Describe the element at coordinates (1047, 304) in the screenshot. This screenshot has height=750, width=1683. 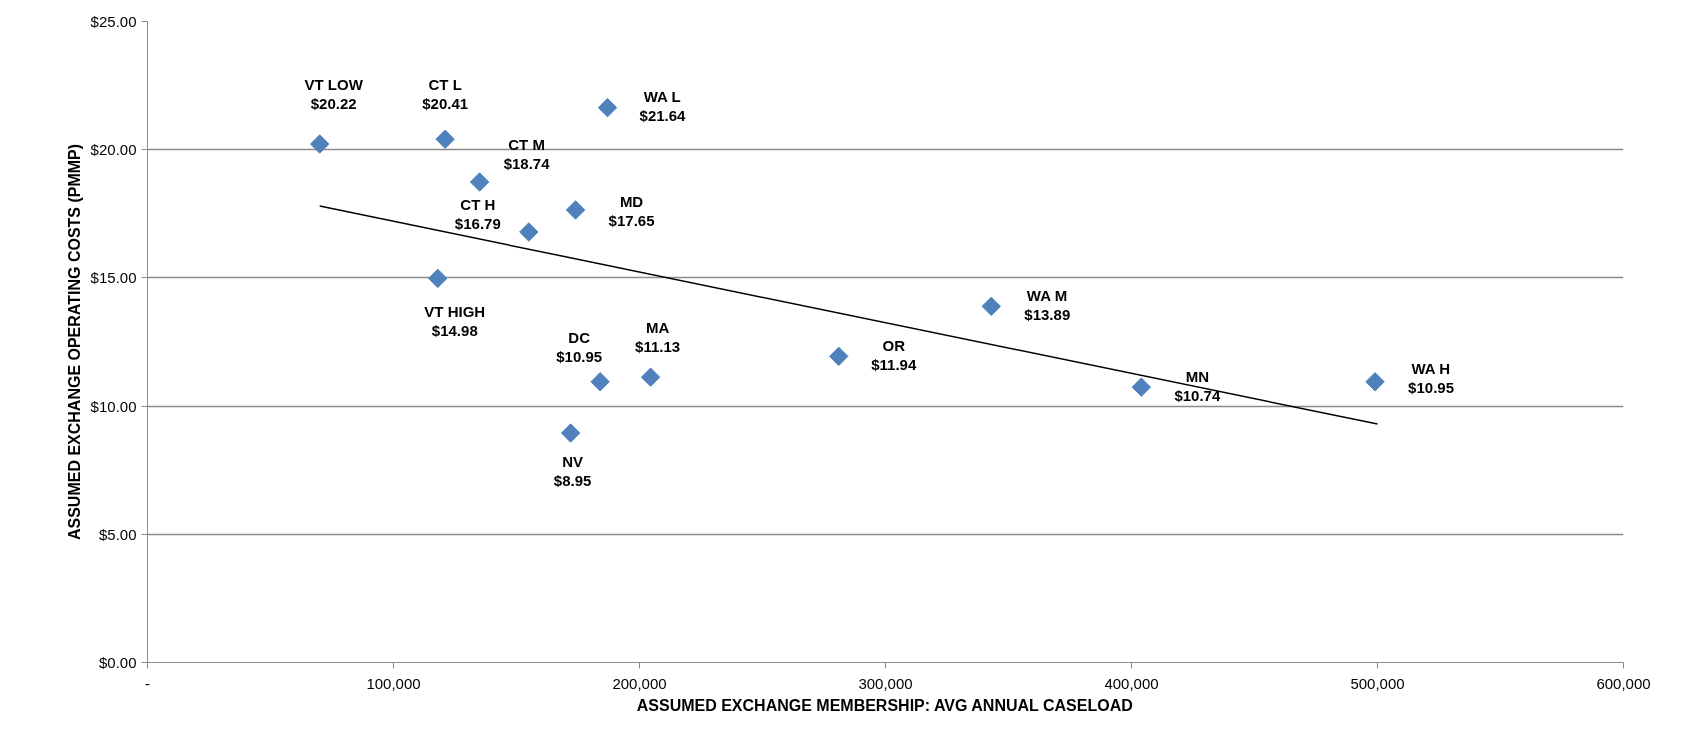
I see `annotation: WA M $13.89` at that location.